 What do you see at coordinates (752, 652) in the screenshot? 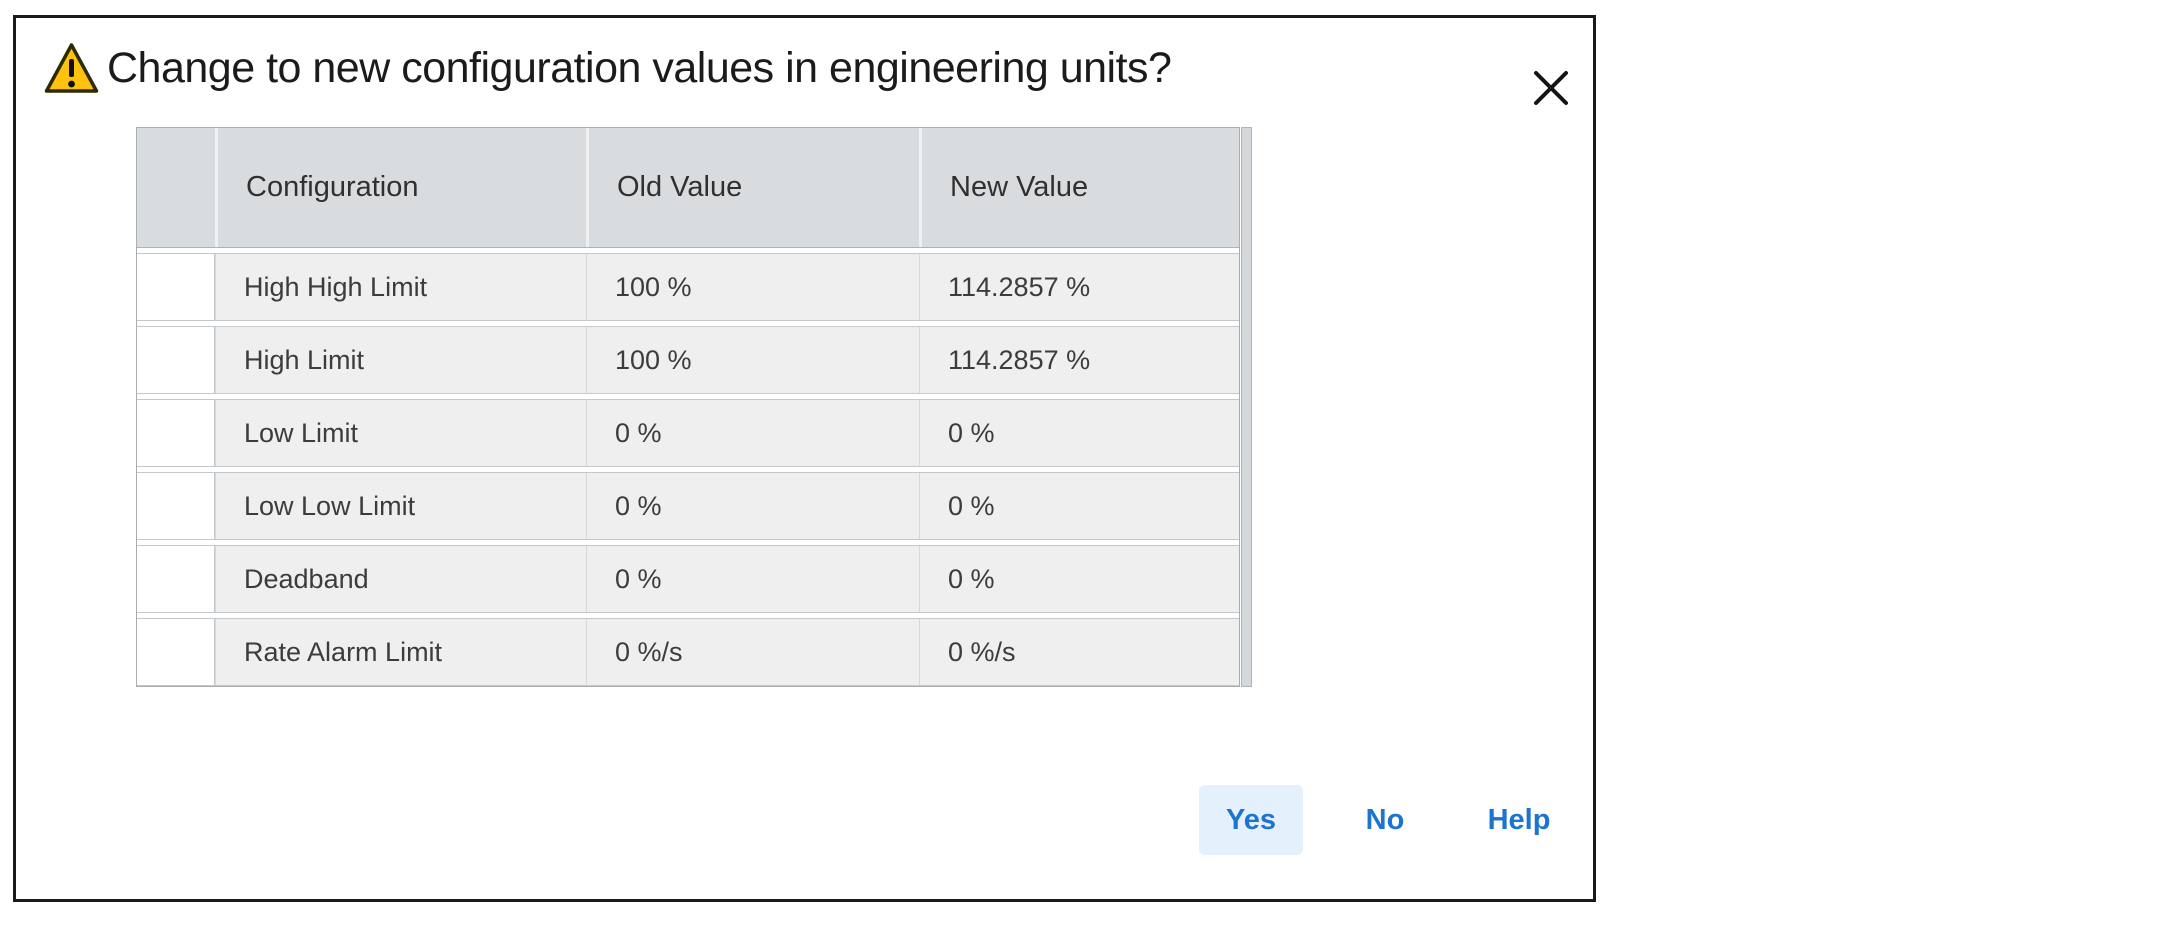
I see `old-value-cell: 0 %/s` at bounding box center [752, 652].